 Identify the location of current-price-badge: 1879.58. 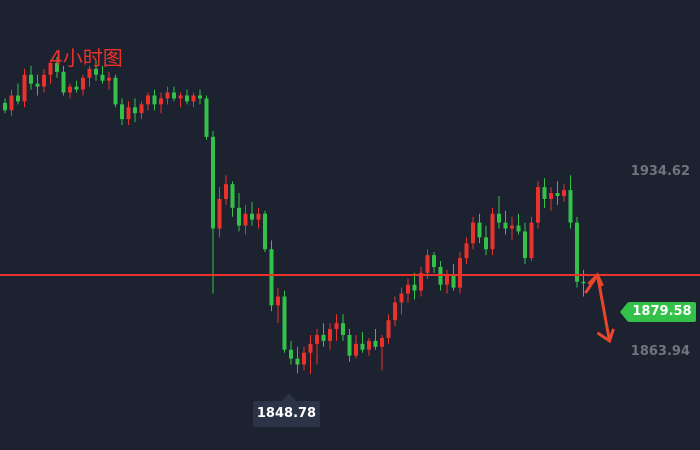
(662, 312).